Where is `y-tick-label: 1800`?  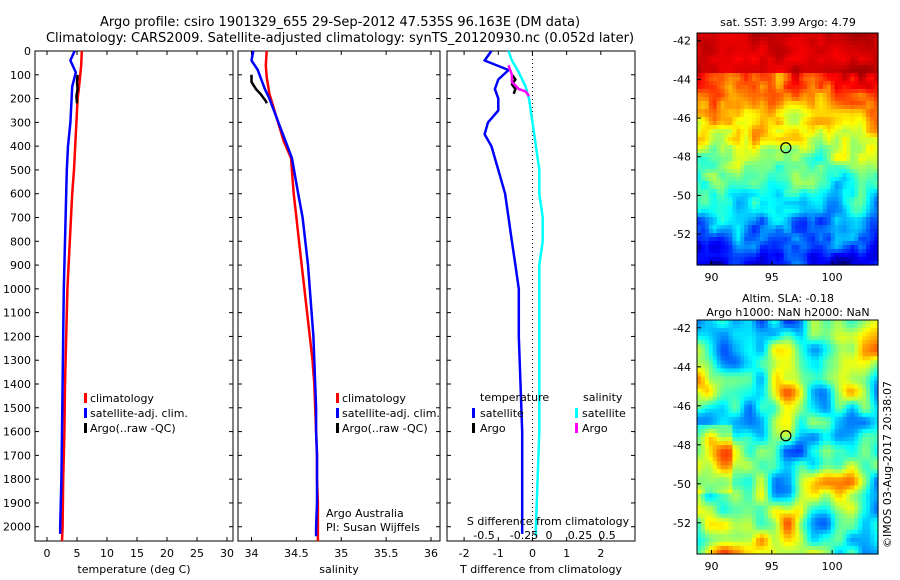
y-tick-label: 1800 is located at coordinates (17, 479).